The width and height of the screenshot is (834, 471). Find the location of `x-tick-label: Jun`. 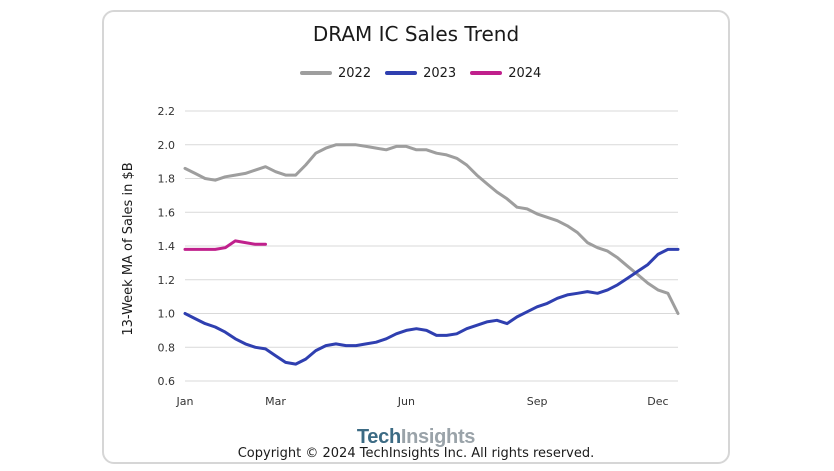

x-tick-label: Jun is located at coordinates (406, 401).